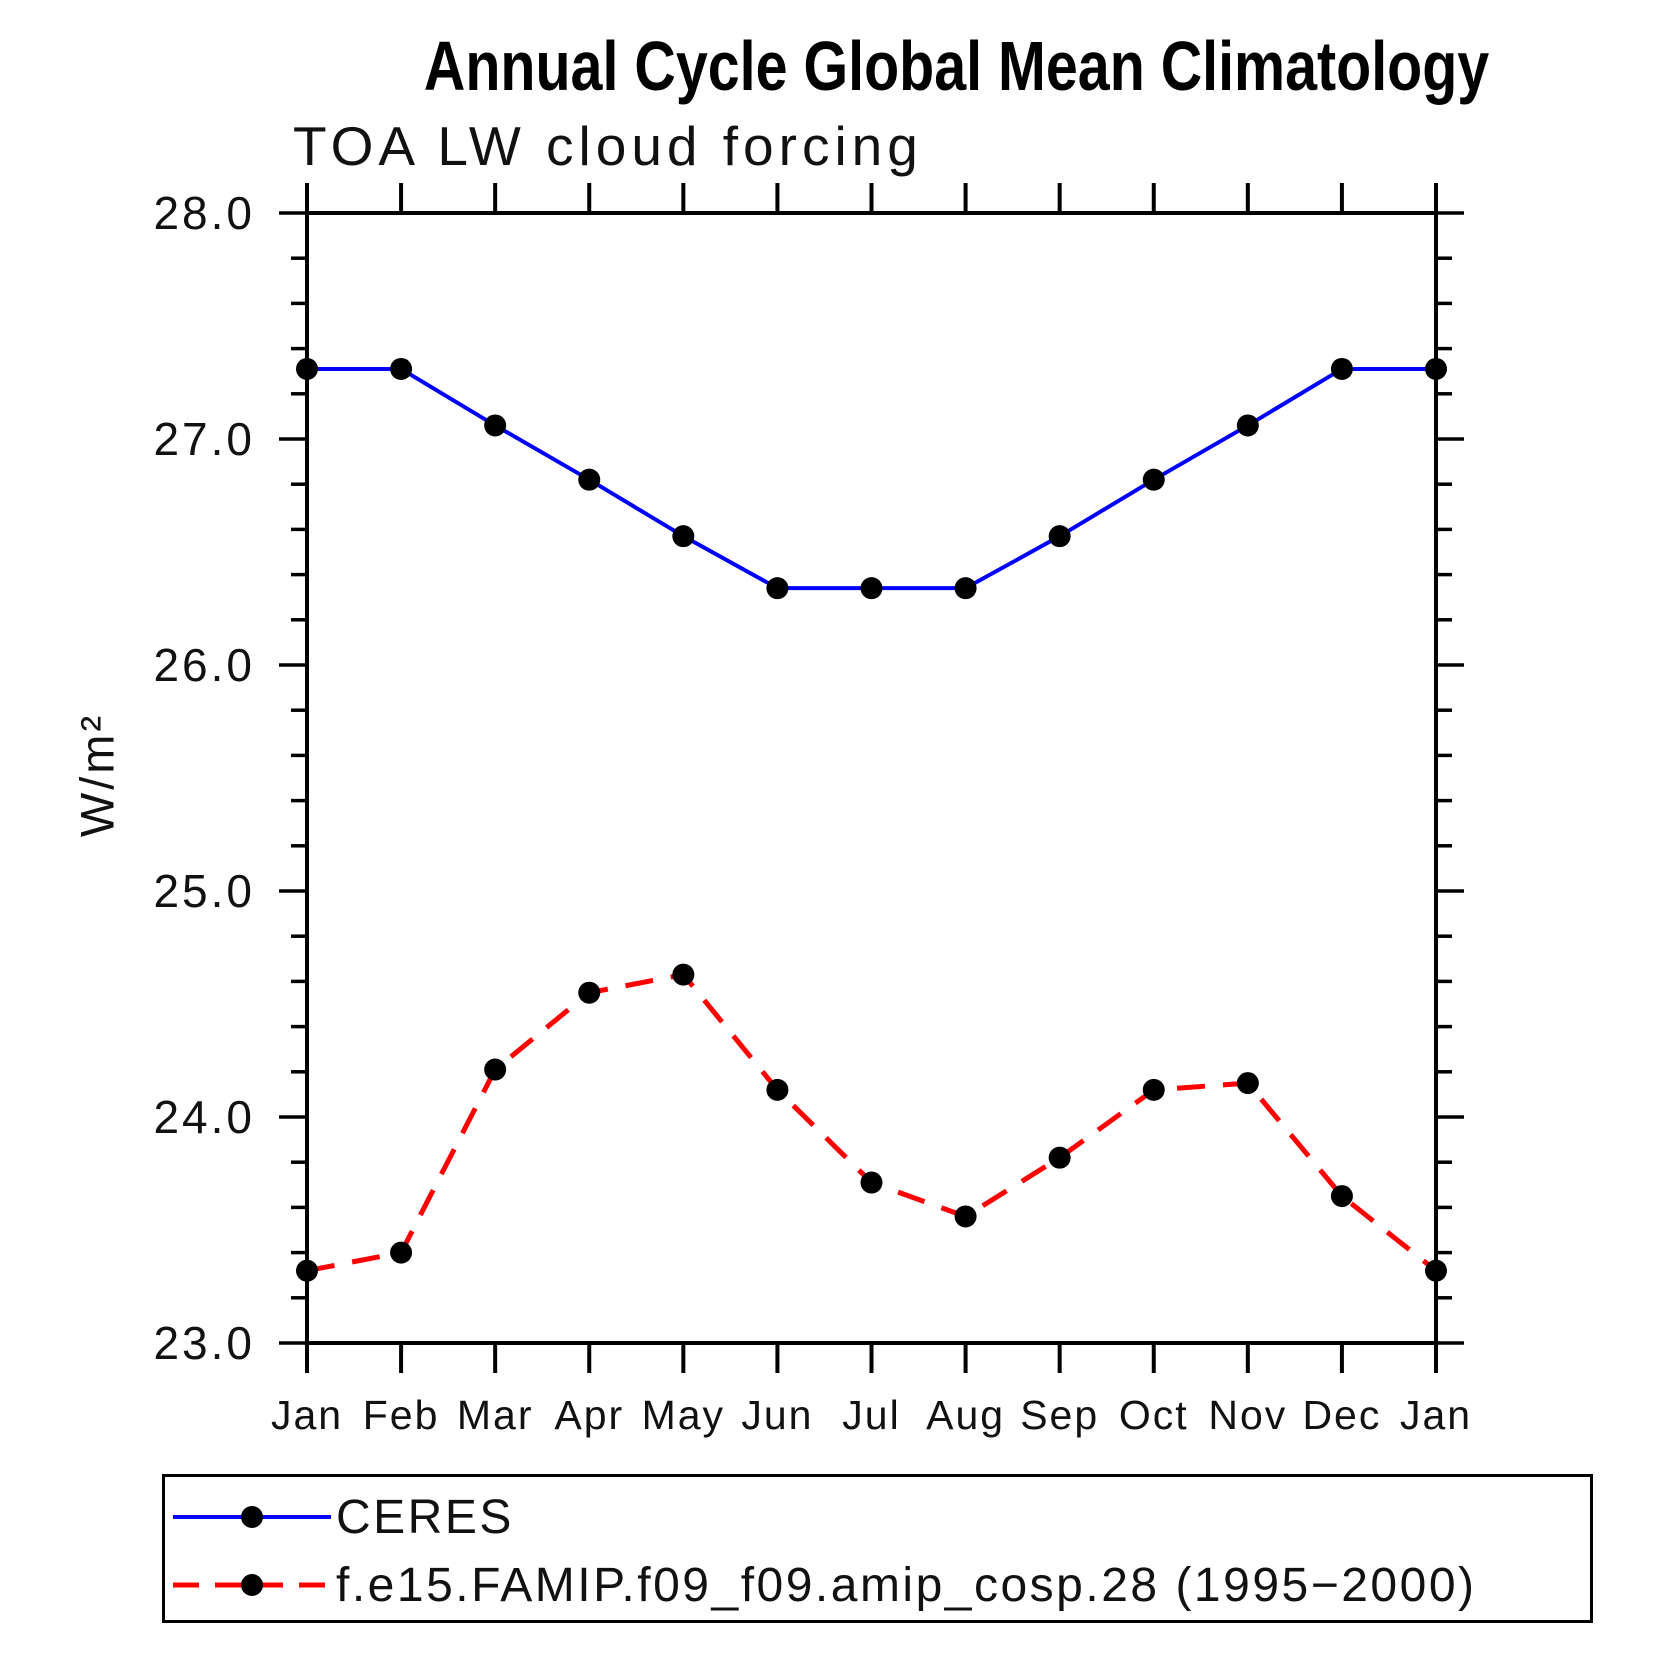  I want to click on x-tick-label: Feb, so click(401, 1415).